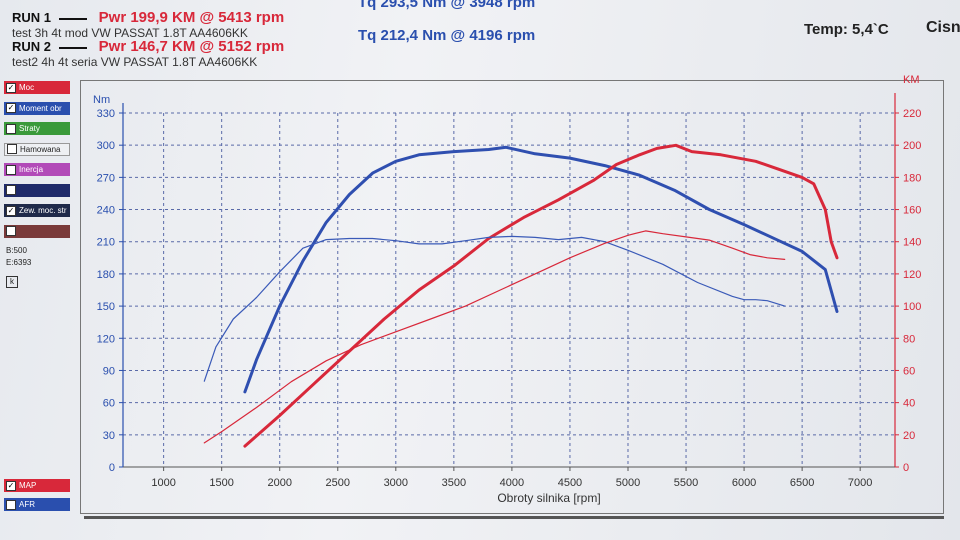  I want to click on run2-label: RUN 2, so click(32, 46).